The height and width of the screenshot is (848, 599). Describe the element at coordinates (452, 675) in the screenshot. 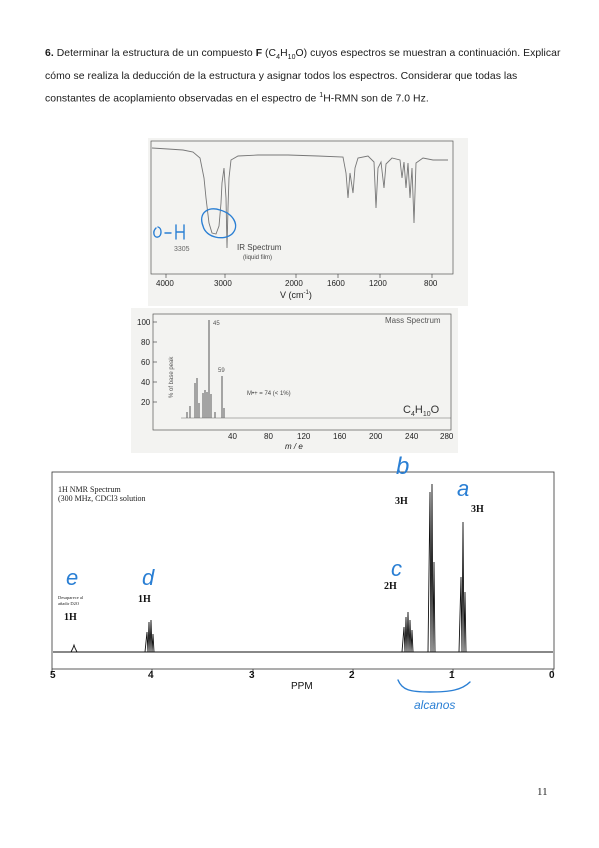

I see `nmr-xtick-1: 1` at that location.